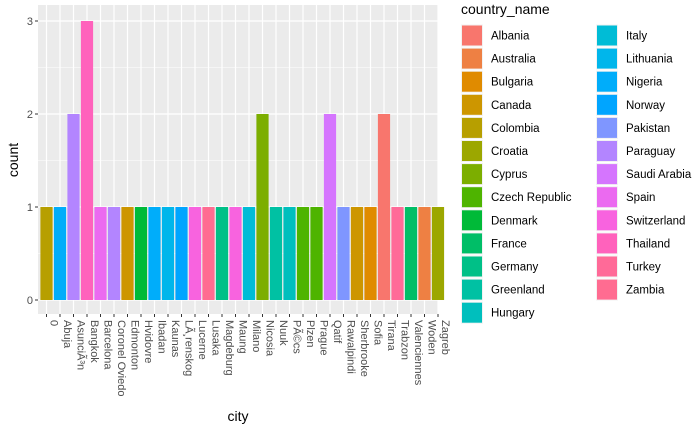  I want to click on x-tick-label: Lucerne, so click(202, 340).